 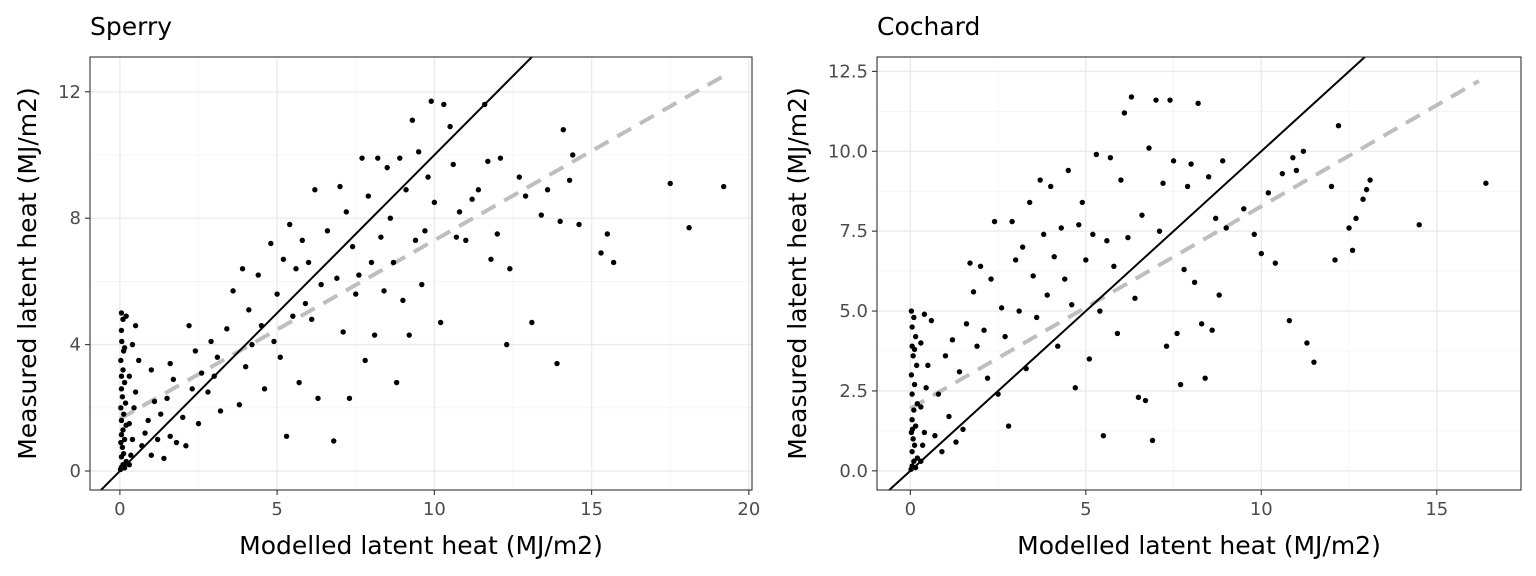 I want to click on y-tick-label: 10.0, so click(x=848, y=151).